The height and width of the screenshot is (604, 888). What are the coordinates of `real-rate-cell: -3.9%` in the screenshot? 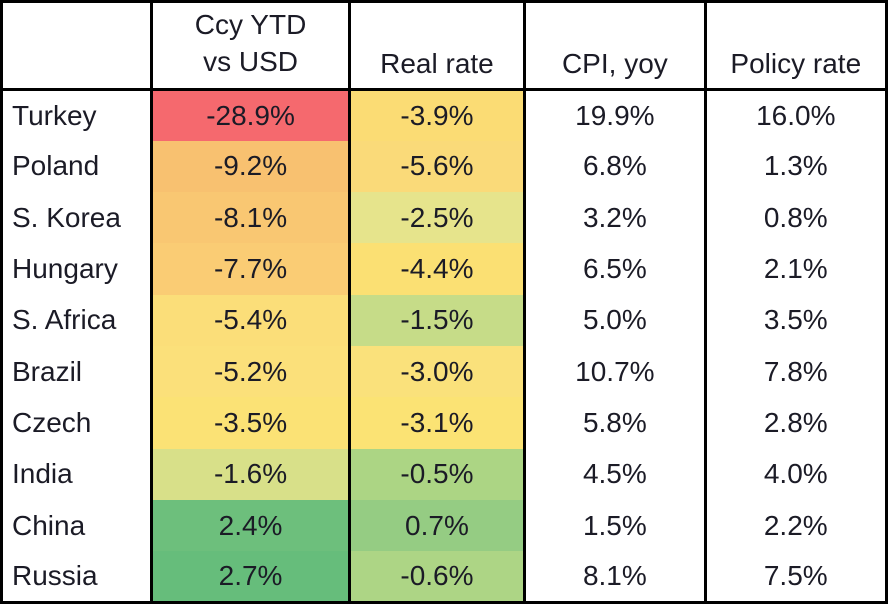 It's located at (436, 115).